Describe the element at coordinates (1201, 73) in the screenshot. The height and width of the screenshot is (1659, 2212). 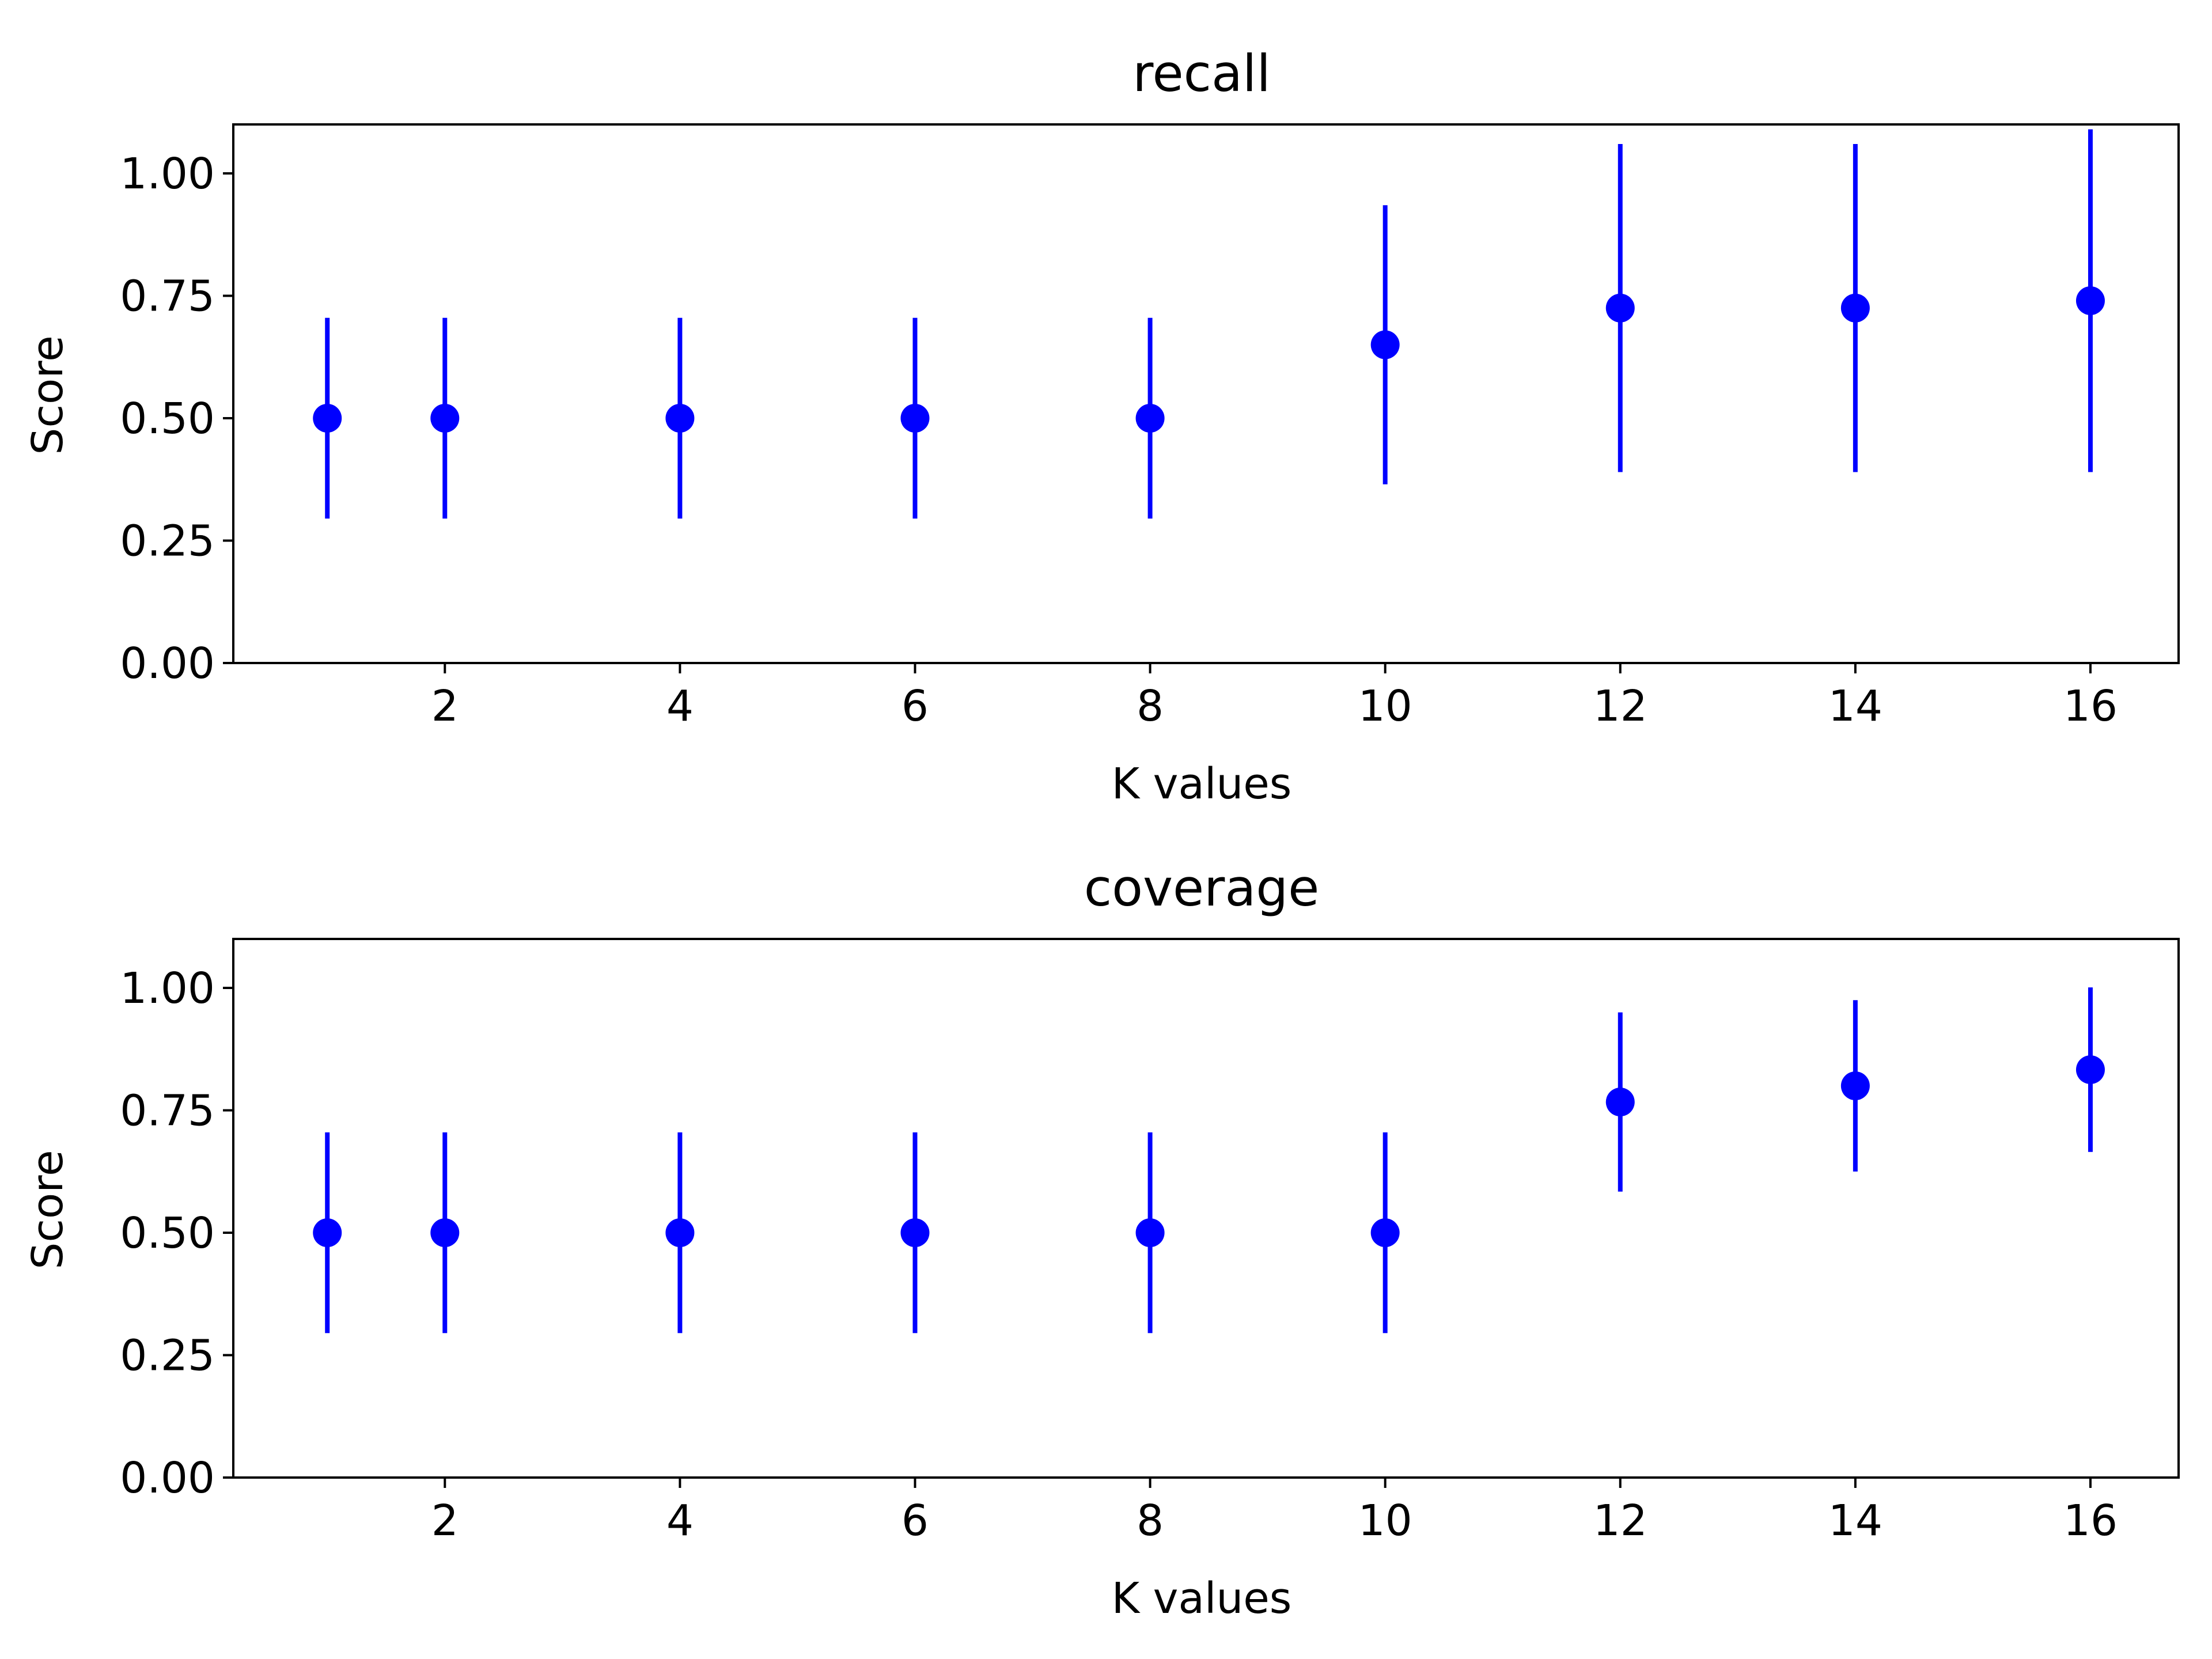
I see `recall-title: recall` at that location.